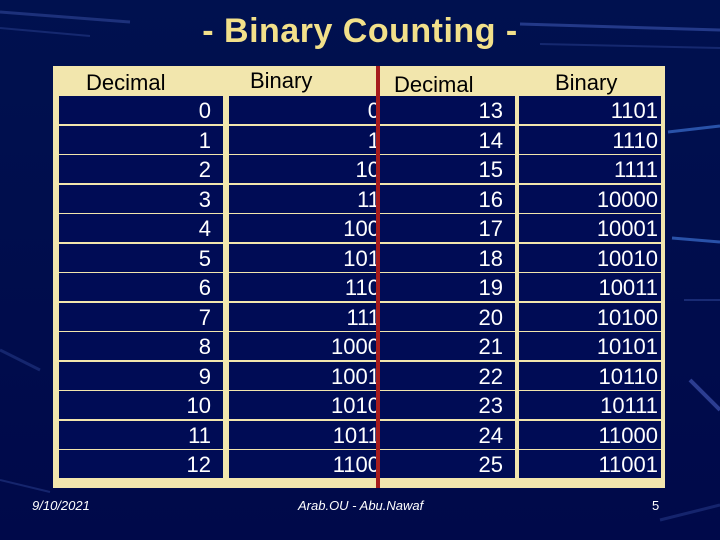 The width and height of the screenshot is (720, 540). I want to click on binary-value-right: 10111, so click(629, 405).